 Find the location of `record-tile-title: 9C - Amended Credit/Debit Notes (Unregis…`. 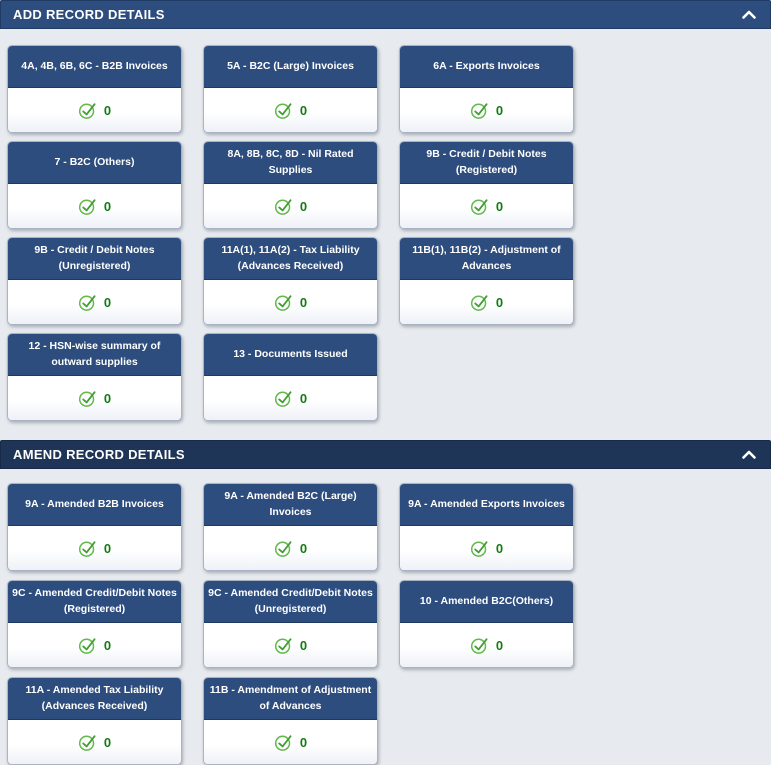

record-tile-title: 9C - Amended Credit/Debit Notes (Unregis… is located at coordinates (290, 602).